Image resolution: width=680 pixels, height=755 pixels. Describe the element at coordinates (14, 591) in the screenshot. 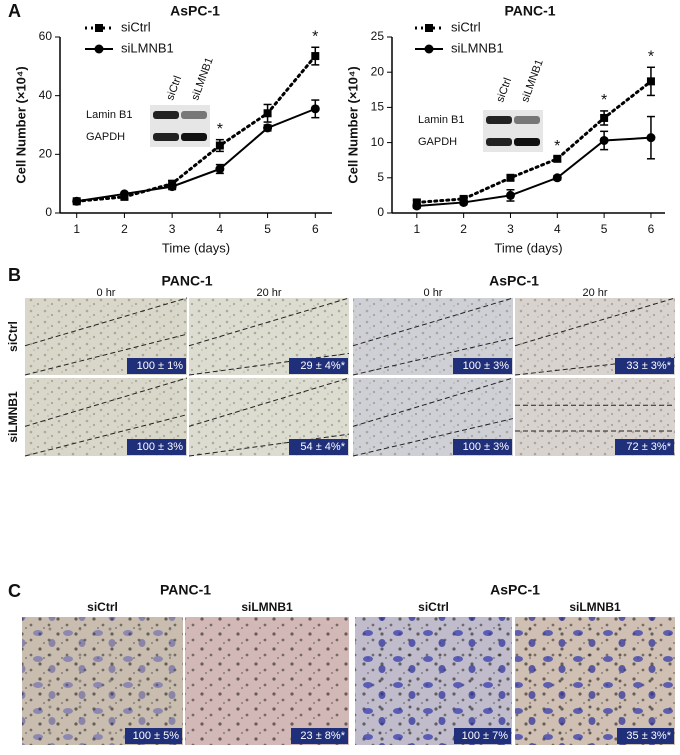

I see `panel-label: C` at that location.